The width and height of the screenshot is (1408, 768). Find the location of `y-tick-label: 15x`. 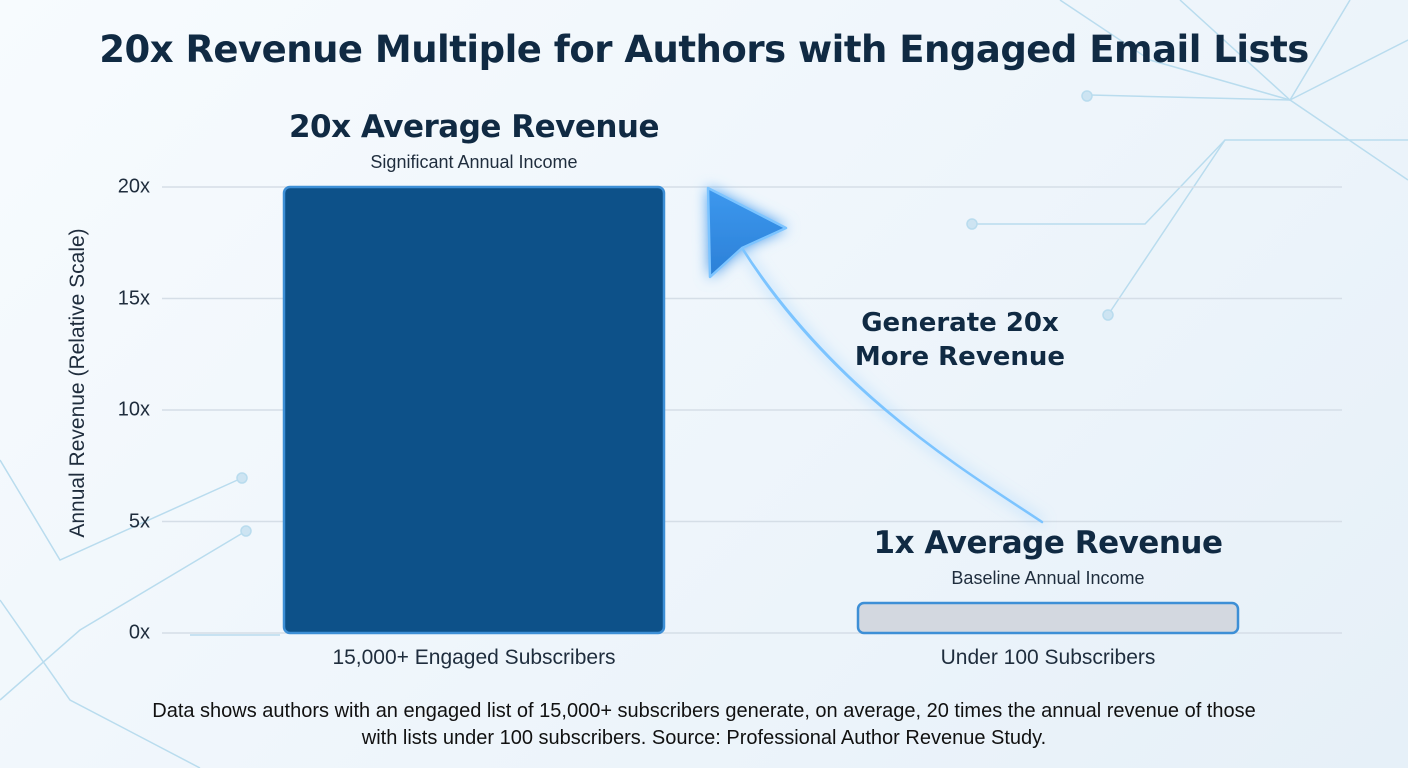

y-tick-label: 15x is located at coordinates (133, 298).